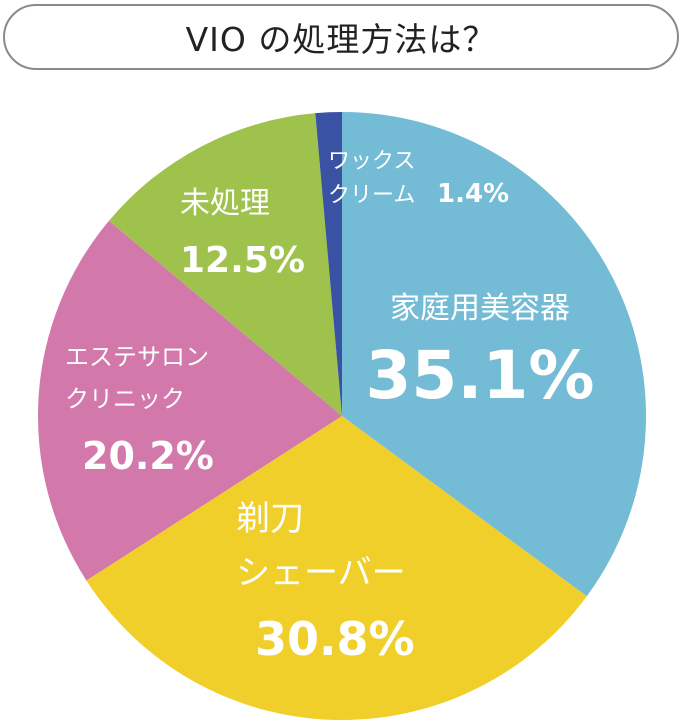 This screenshot has height=721, width=684. I want to click on slice-percent-salon: 20.2%, so click(148, 456).